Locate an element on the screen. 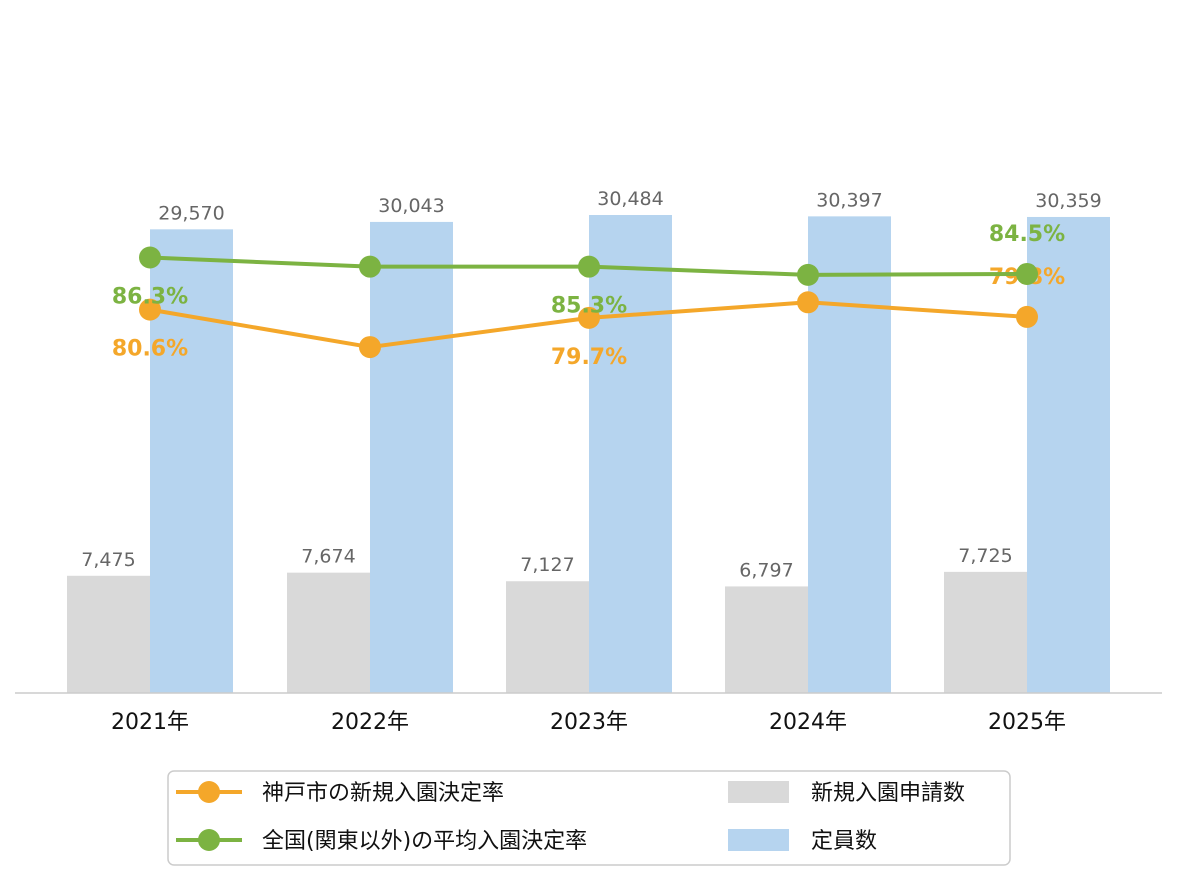 The height and width of the screenshot is (881, 1177). legend-label: 新規入園申請数 is located at coordinates (888, 793).